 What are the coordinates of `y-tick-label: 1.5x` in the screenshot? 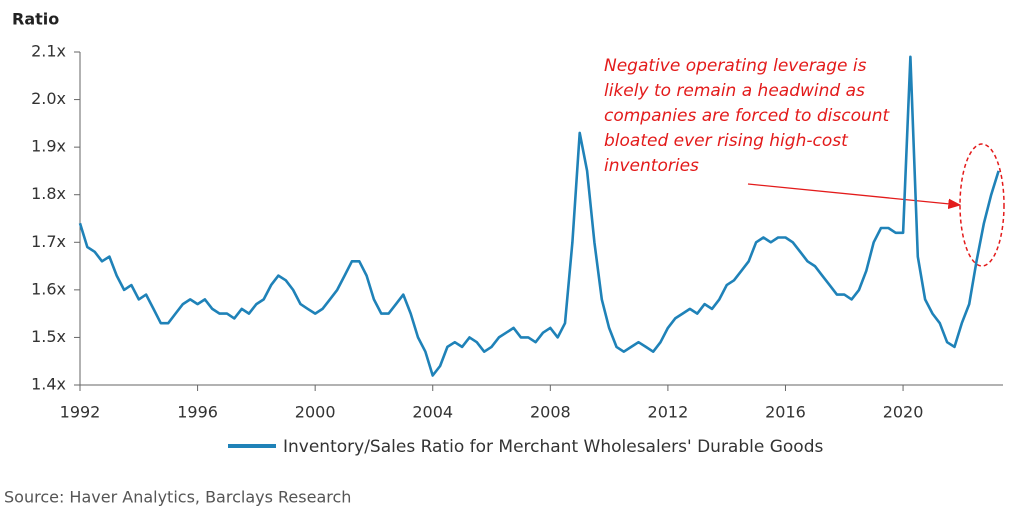 It's located at (48, 336).